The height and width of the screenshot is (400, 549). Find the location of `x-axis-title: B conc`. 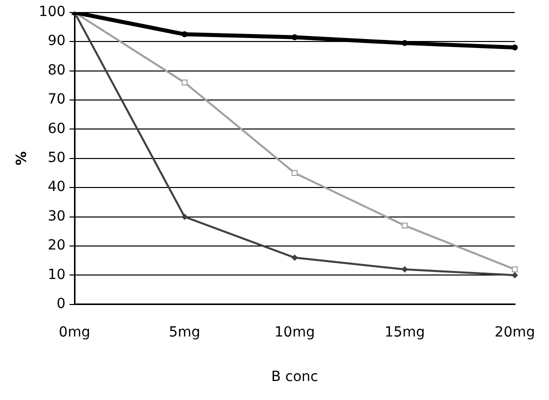

x-axis-title: B conc is located at coordinates (294, 377).